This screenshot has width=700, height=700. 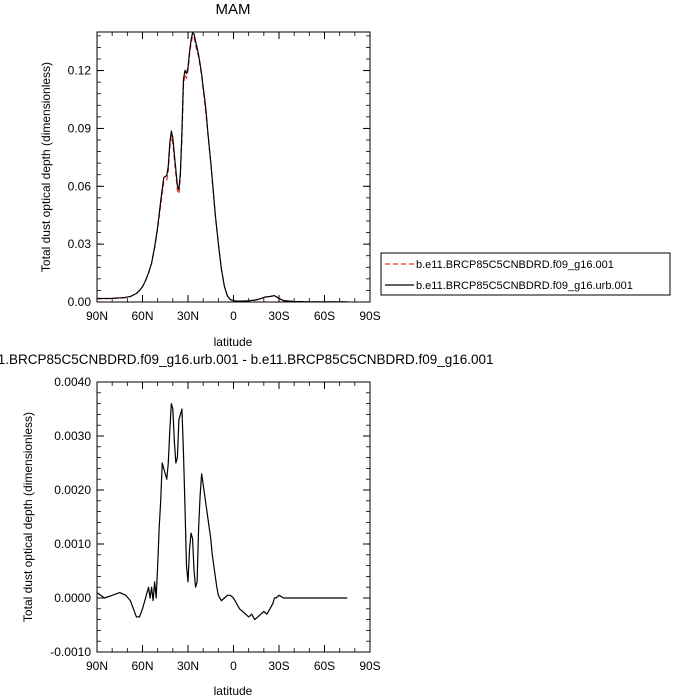 What do you see at coordinates (72, 436) in the screenshot?
I see `bottom-y-tick-label: 0.0030` at bounding box center [72, 436].